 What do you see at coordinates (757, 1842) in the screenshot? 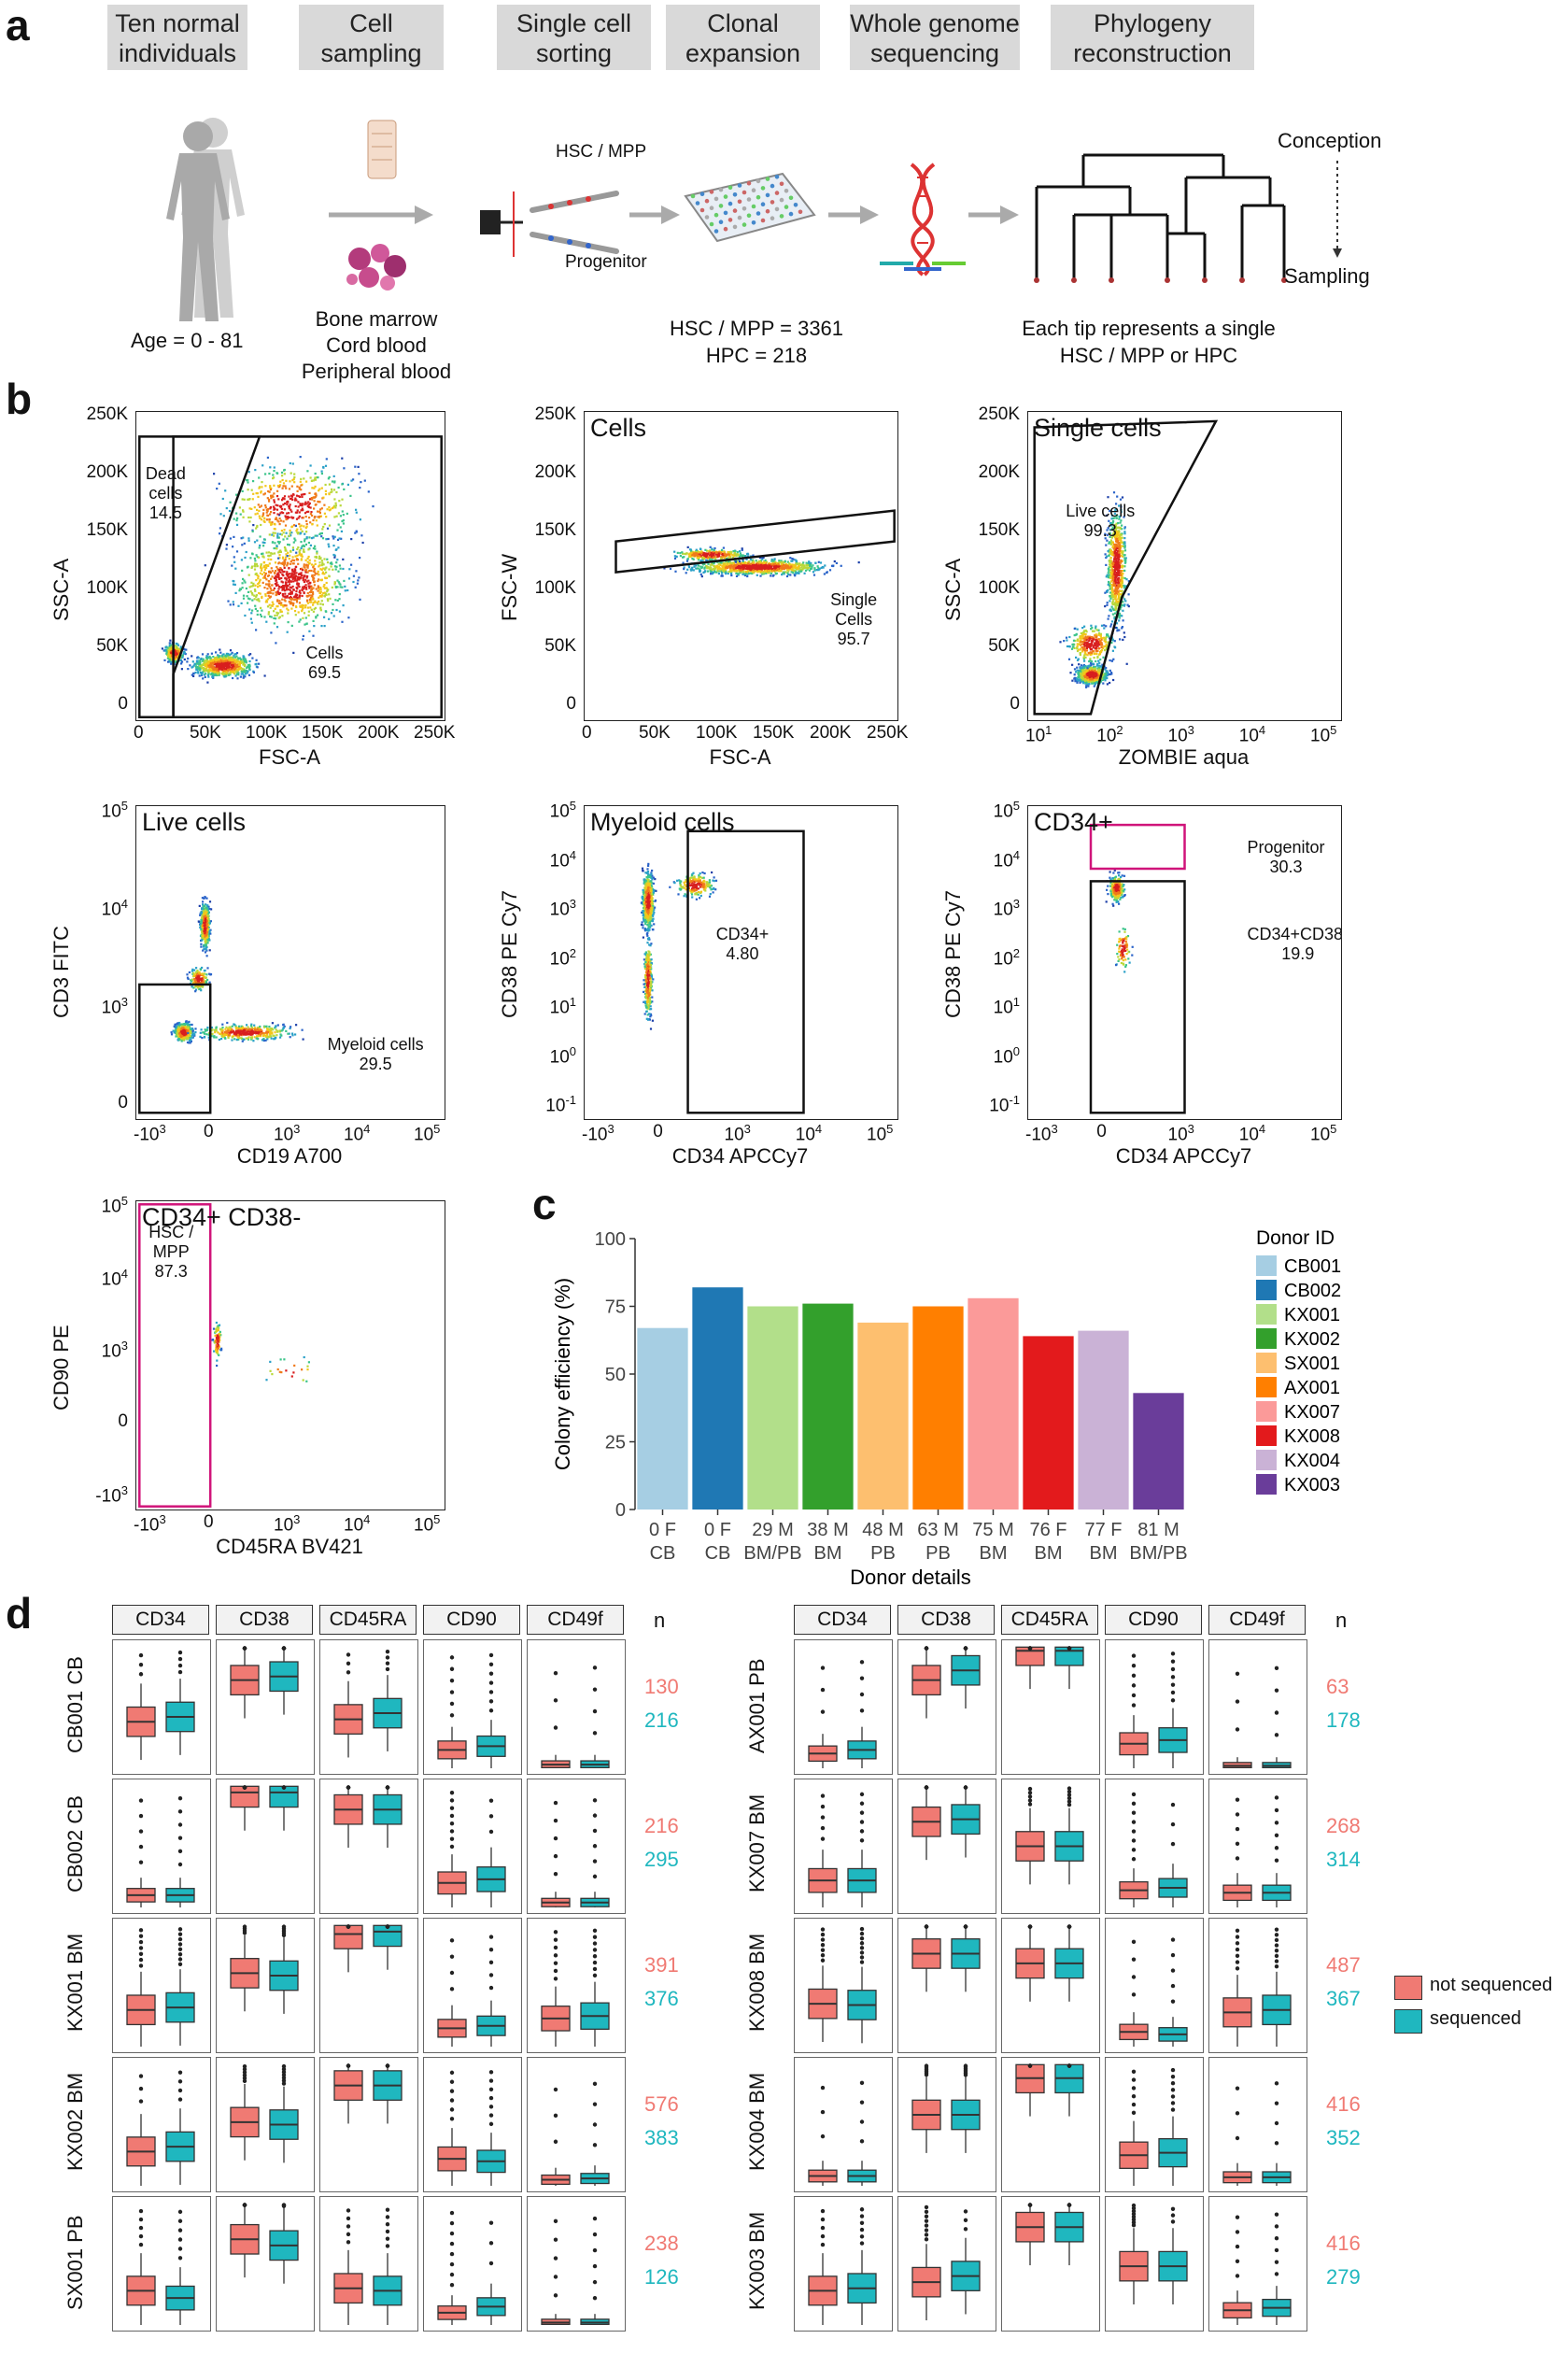
I see `row-label: KX007 BM` at bounding box center [757, 1842].